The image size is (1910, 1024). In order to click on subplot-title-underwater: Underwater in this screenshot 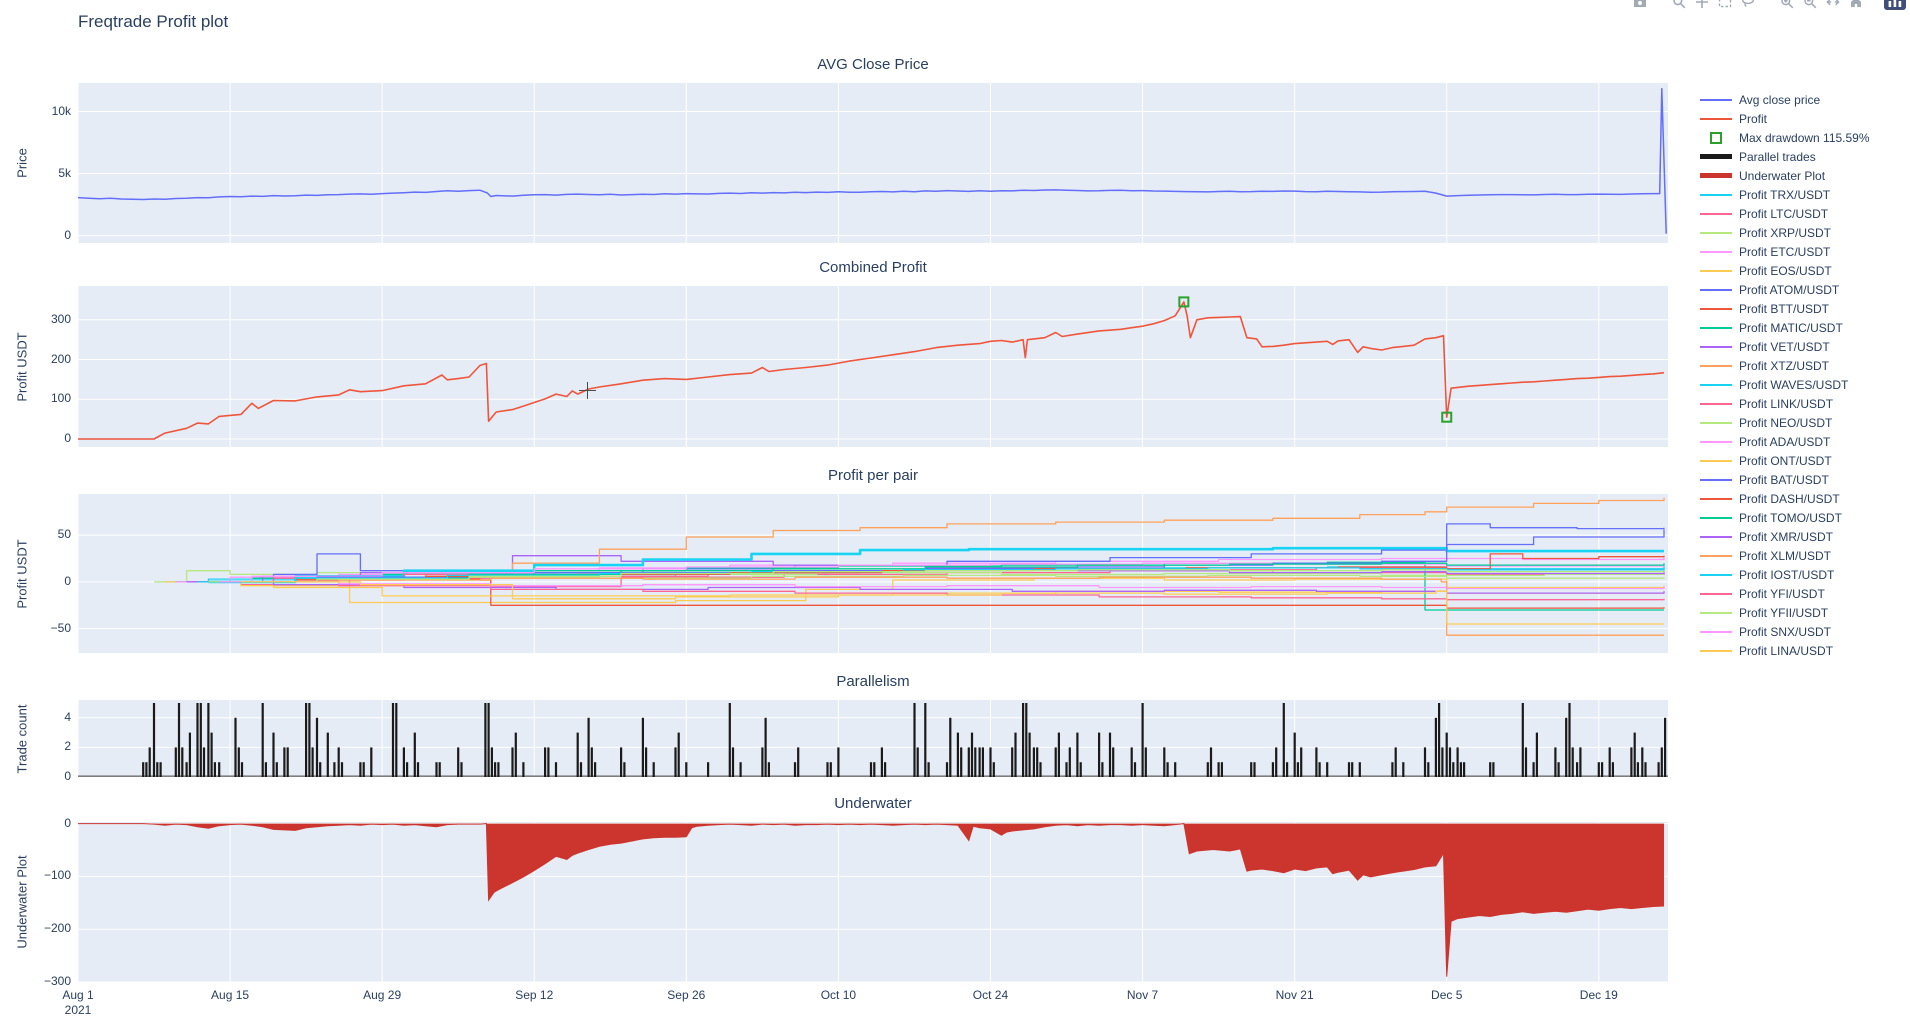, I will do `click(873, 803)`.